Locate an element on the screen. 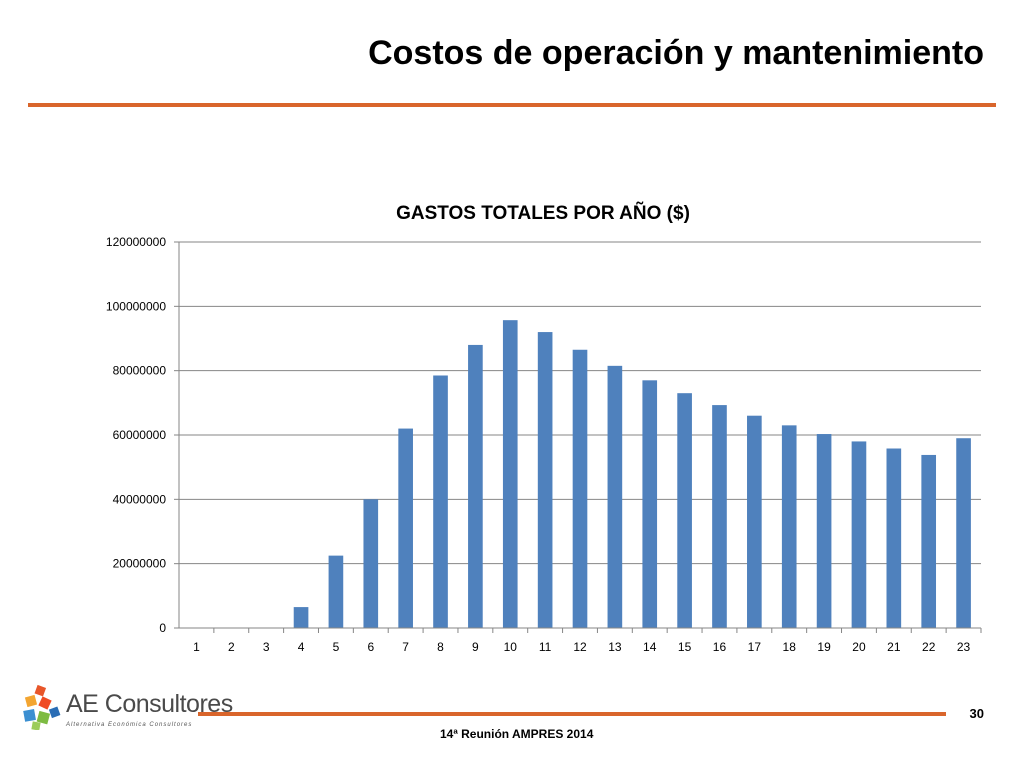 The width and height of the screenshot is (1024, 768). x-tick-label: 7 is located at coordinates (405, 647).